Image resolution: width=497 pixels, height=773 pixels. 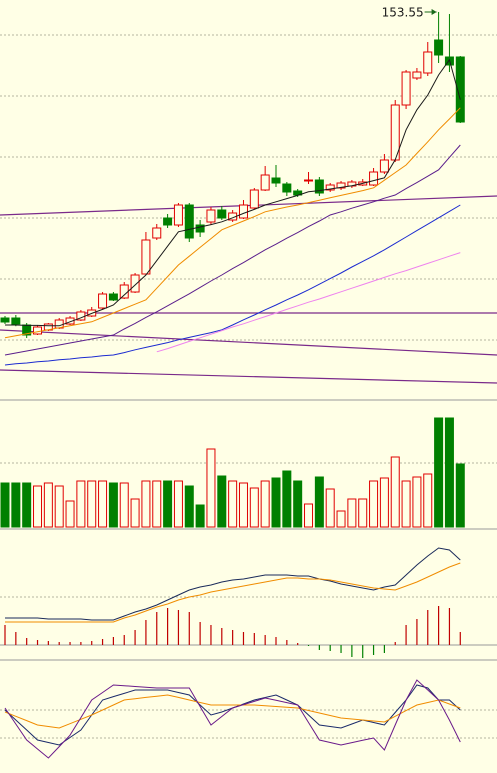 I want to click on high-price-label: 153.55, so click(x=403, y=13).